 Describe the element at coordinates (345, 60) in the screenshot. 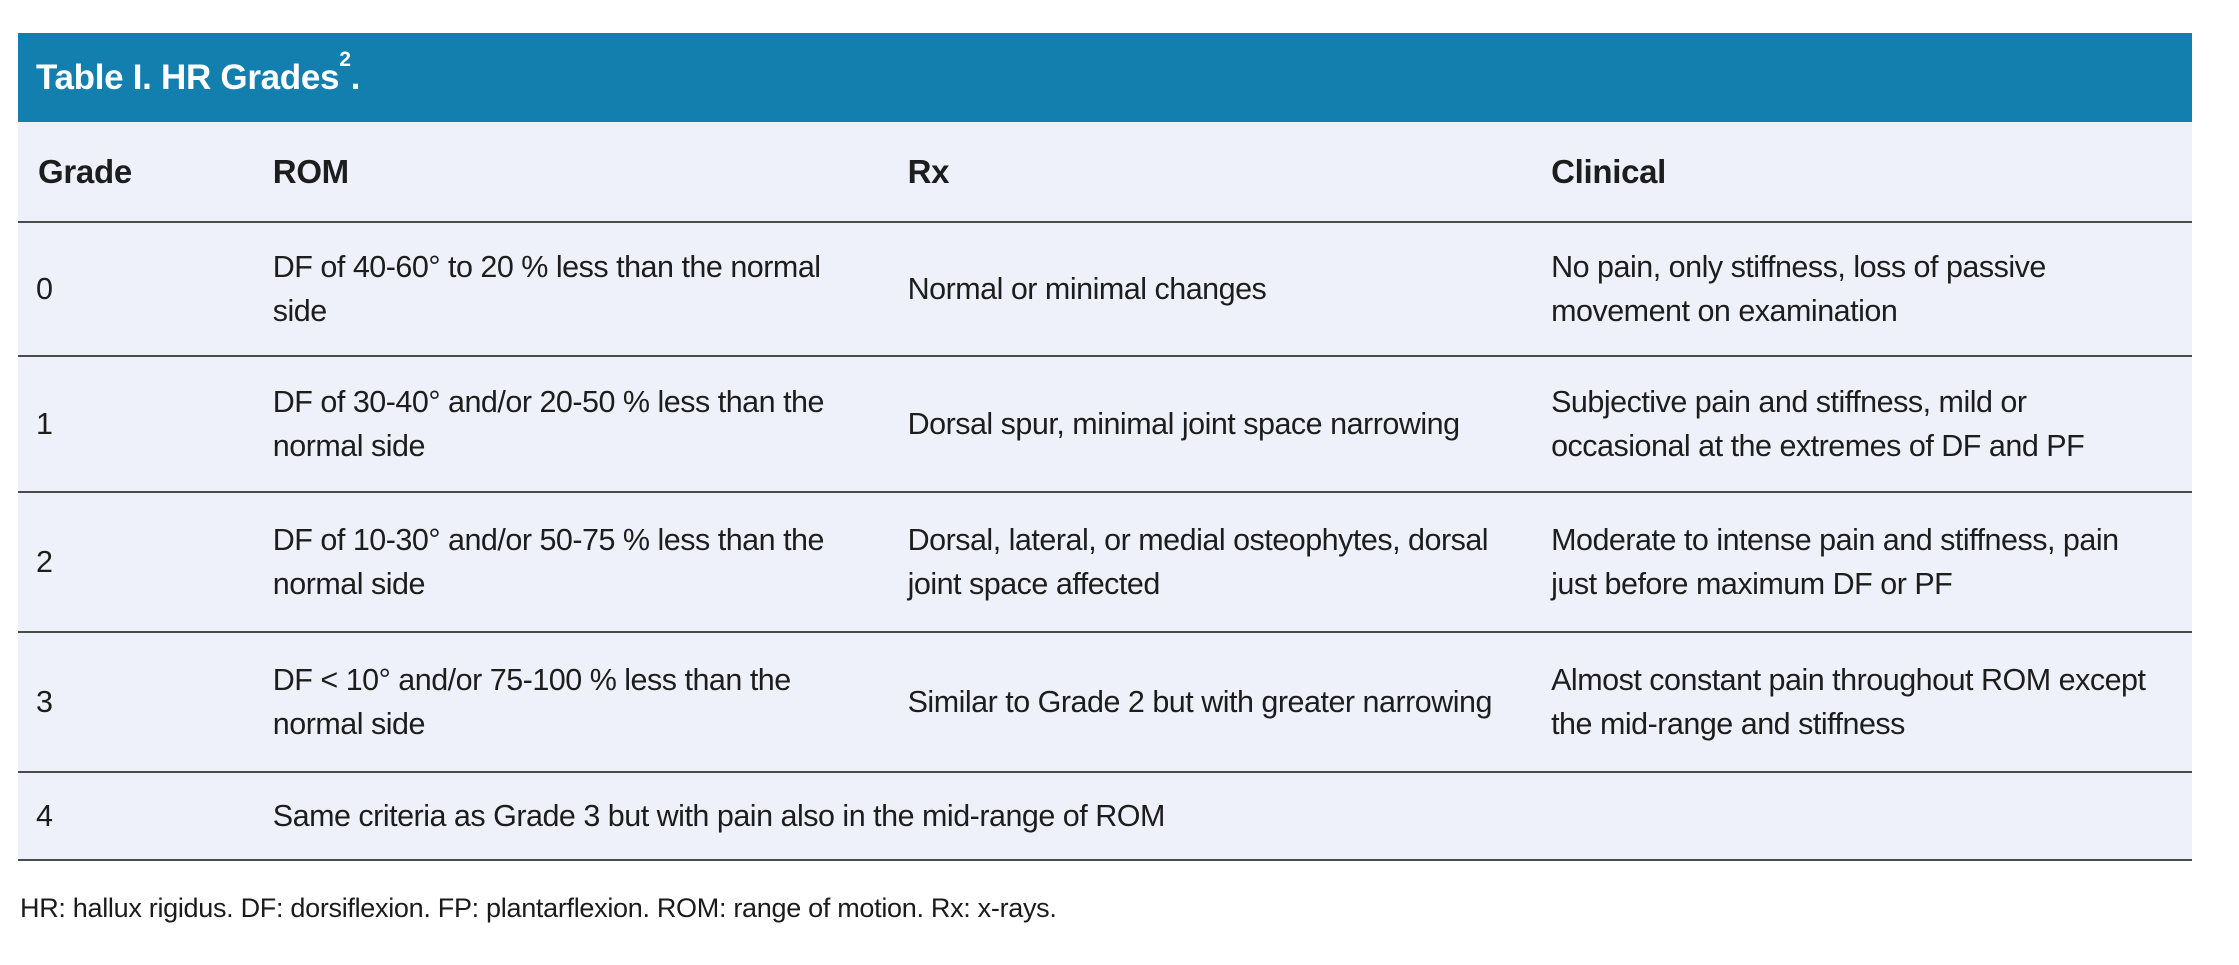

I see `table-title-citation-superscript: 2` at that location.